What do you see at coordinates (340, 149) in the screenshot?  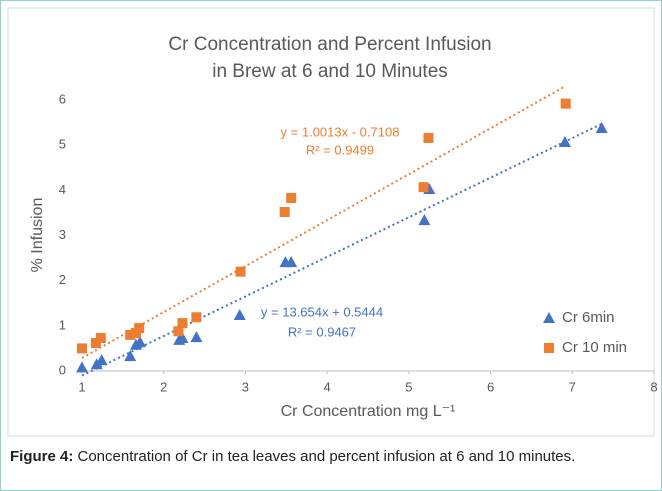 I see `trendline-equation: R² = 0.9499` at bounding box center [340, 149].